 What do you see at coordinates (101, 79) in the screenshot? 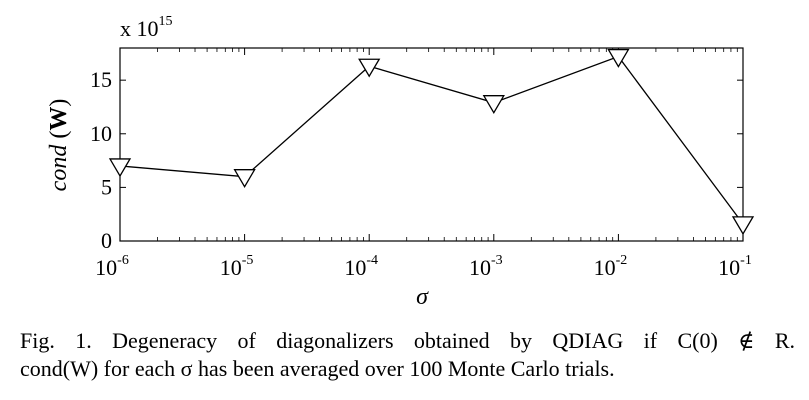
I see `y-tick-label: 15` at bounding box center [101, 79].